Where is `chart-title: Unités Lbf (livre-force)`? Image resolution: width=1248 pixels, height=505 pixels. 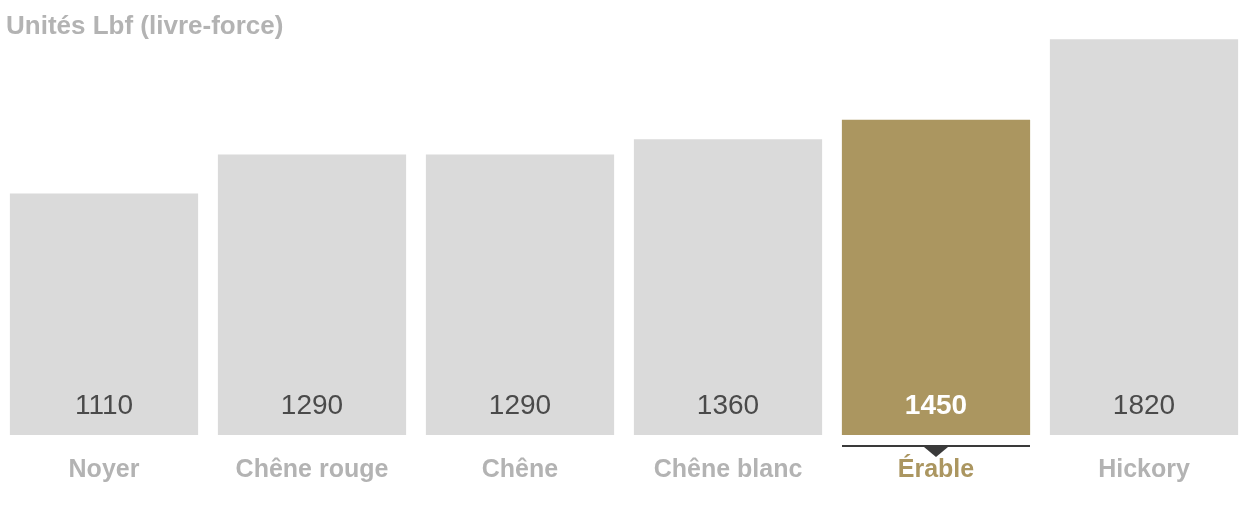
chart-title: Unités Lbf (livre-force) is located at coordinates (145, 25).